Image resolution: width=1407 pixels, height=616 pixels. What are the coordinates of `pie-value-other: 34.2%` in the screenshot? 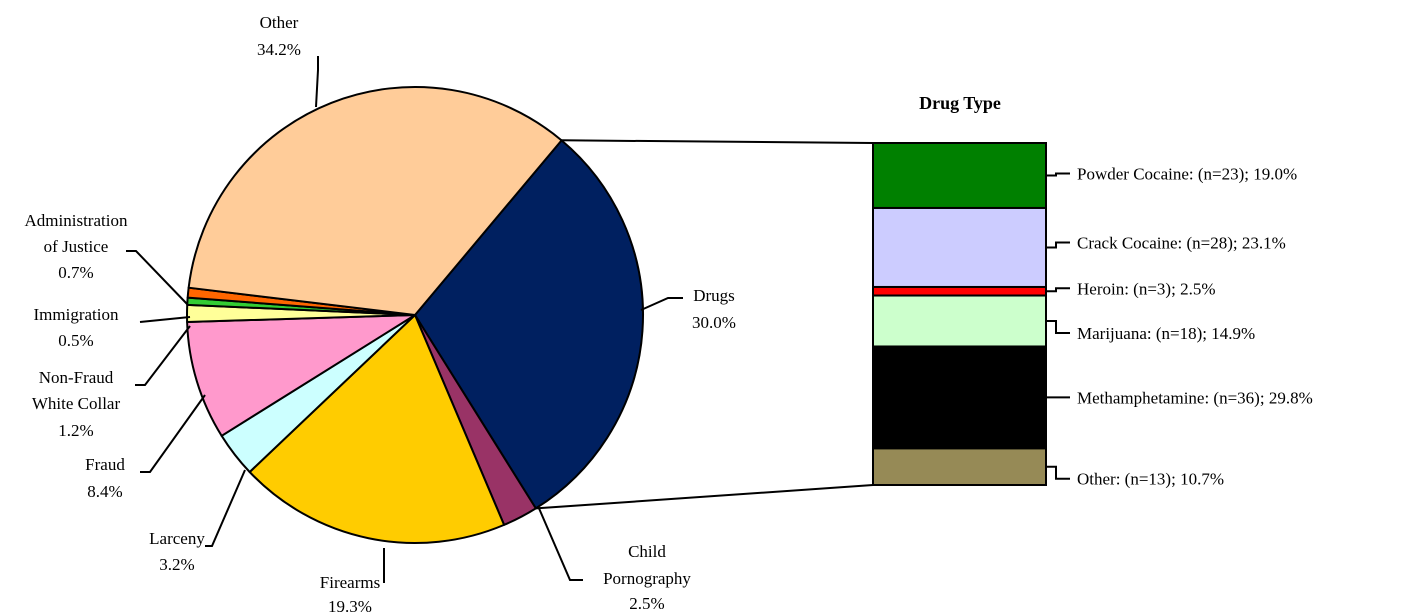 It's located at (279, 49).